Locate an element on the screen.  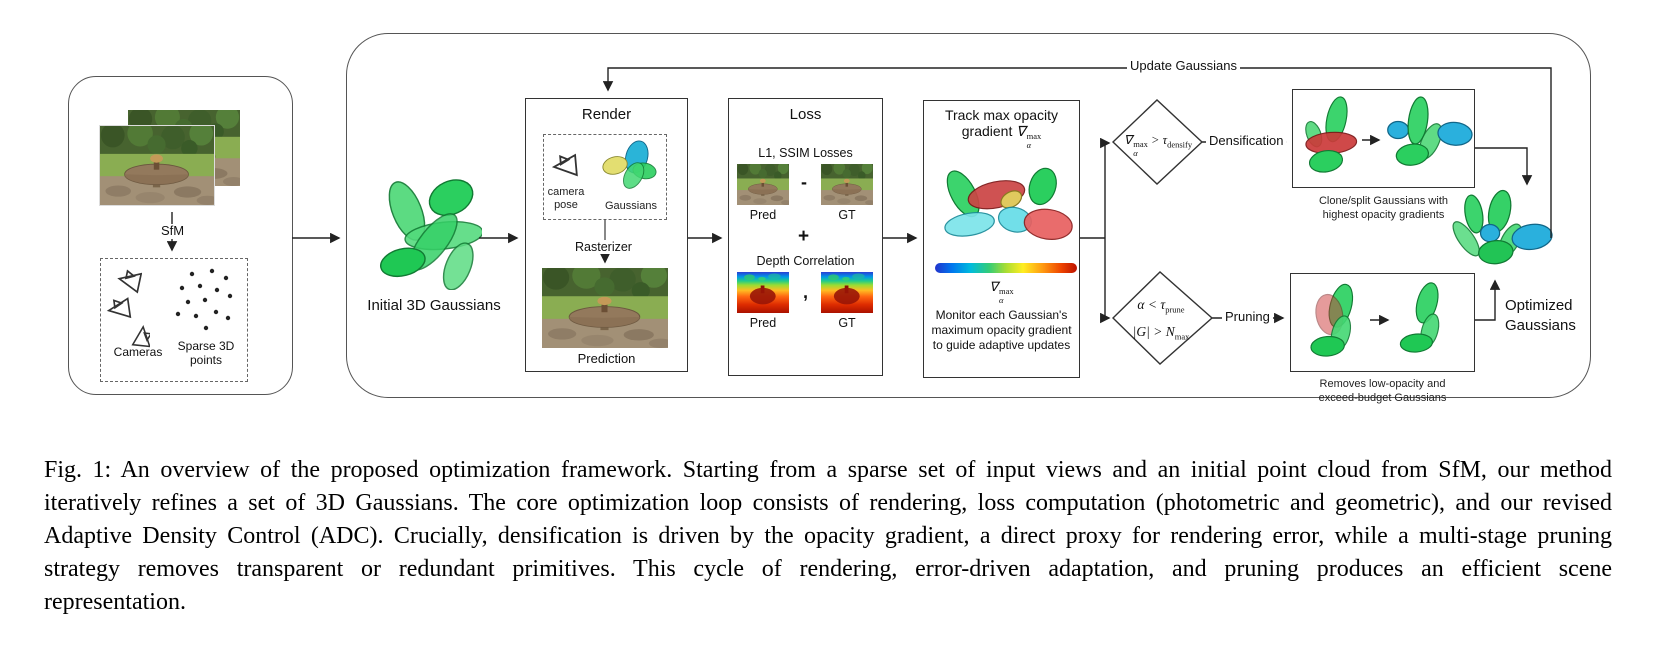
sfm-output-dashed-box is located at coordinates (174, 320).